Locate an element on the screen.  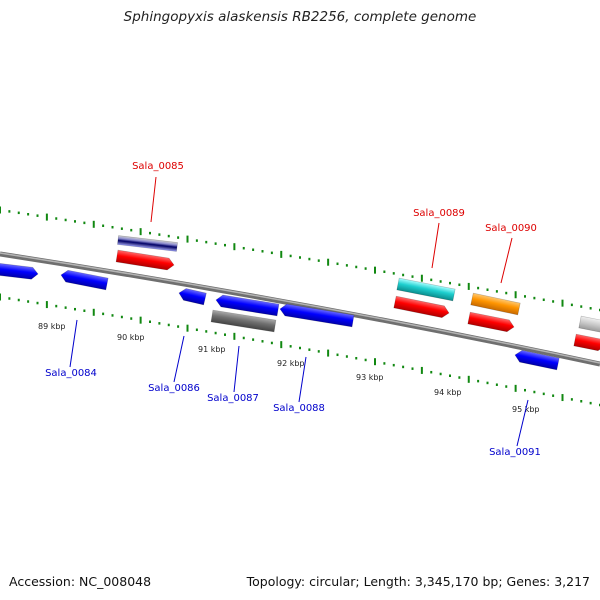
gene-sala-0089-feature-band is located at coordinates (426, 289).